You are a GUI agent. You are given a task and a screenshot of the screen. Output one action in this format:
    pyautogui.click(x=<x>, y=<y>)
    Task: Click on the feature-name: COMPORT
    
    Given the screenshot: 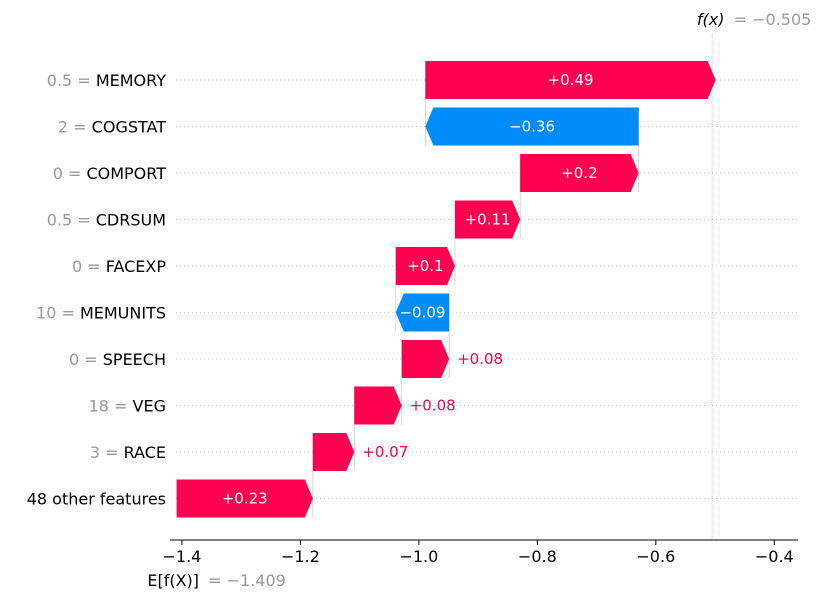 What is the action you would take?
    pyautogui.click(x=126, y=173)
    